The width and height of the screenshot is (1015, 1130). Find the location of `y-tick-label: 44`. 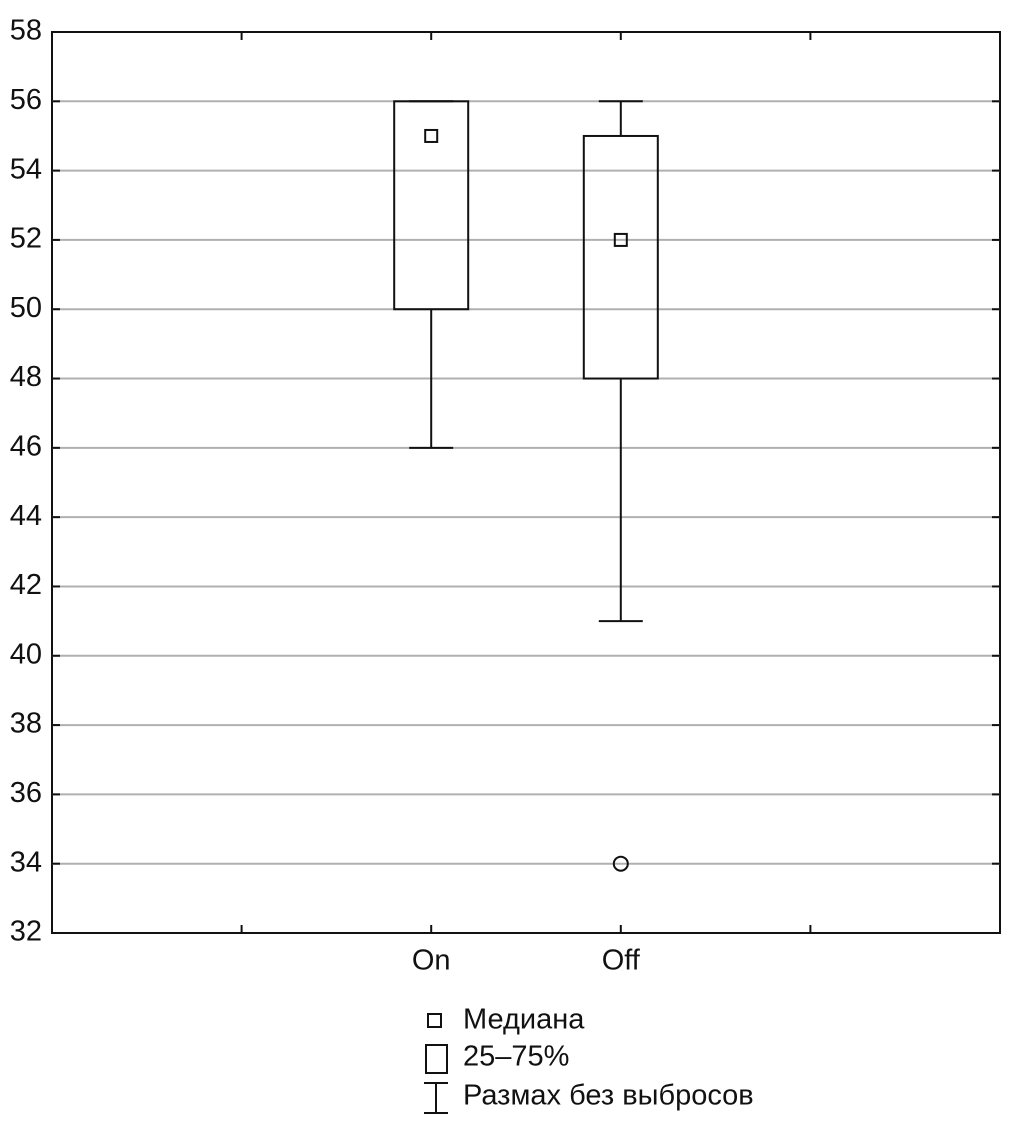

y-tick-label: 44 is located at coordinates (26, 516).